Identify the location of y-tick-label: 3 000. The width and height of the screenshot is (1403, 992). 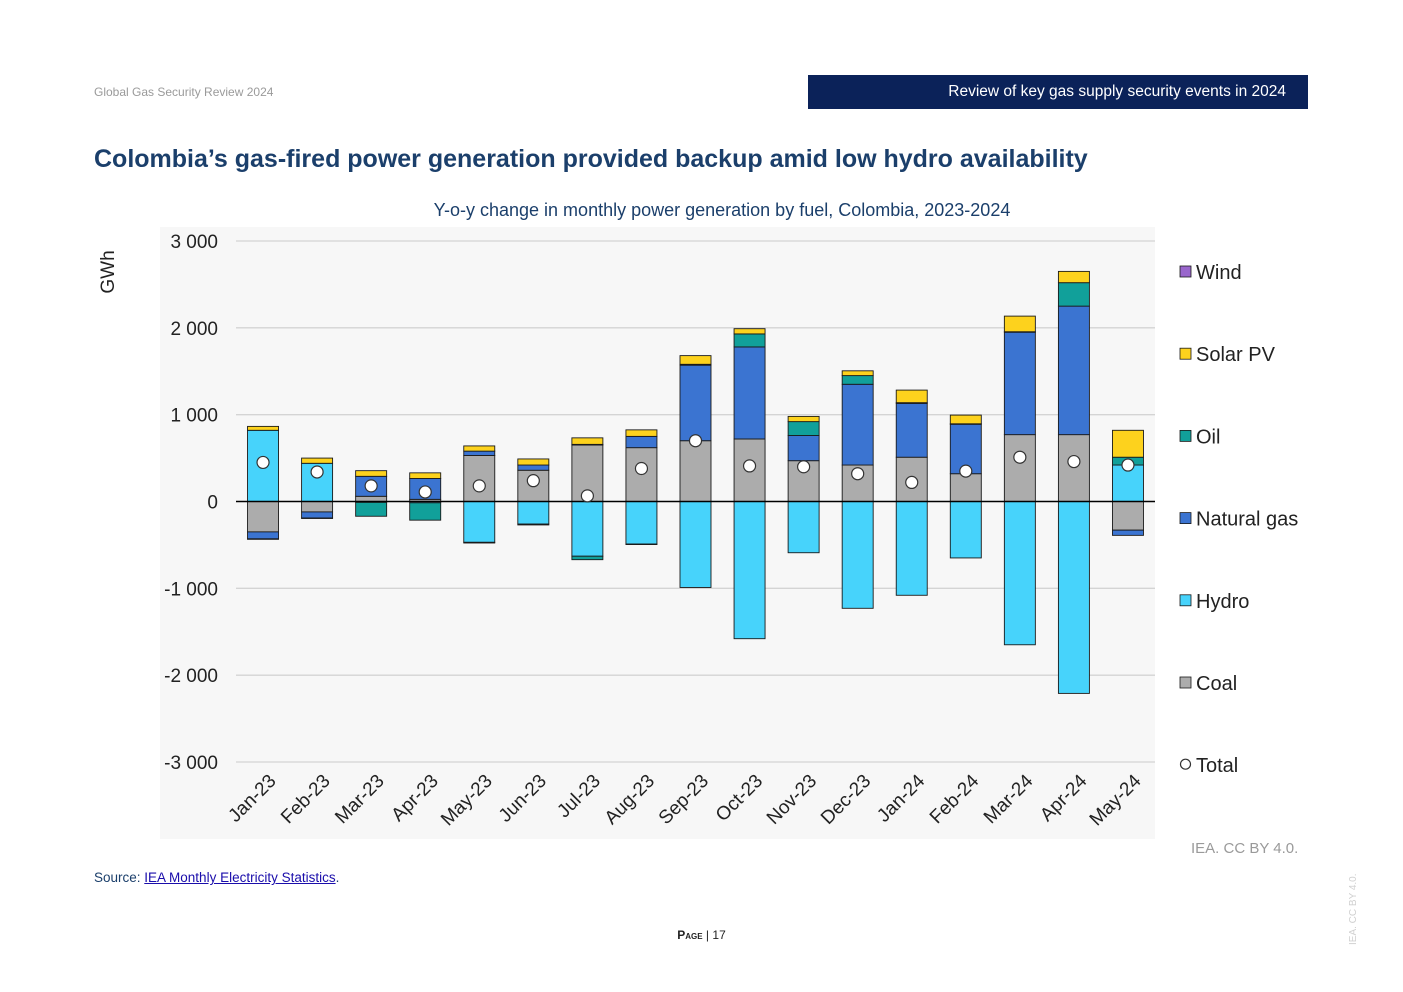
(194, 242).